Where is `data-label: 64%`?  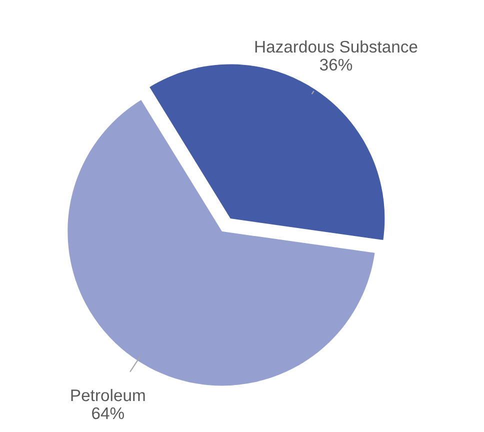
data-label: 64% is located at coordinates (108, 413).